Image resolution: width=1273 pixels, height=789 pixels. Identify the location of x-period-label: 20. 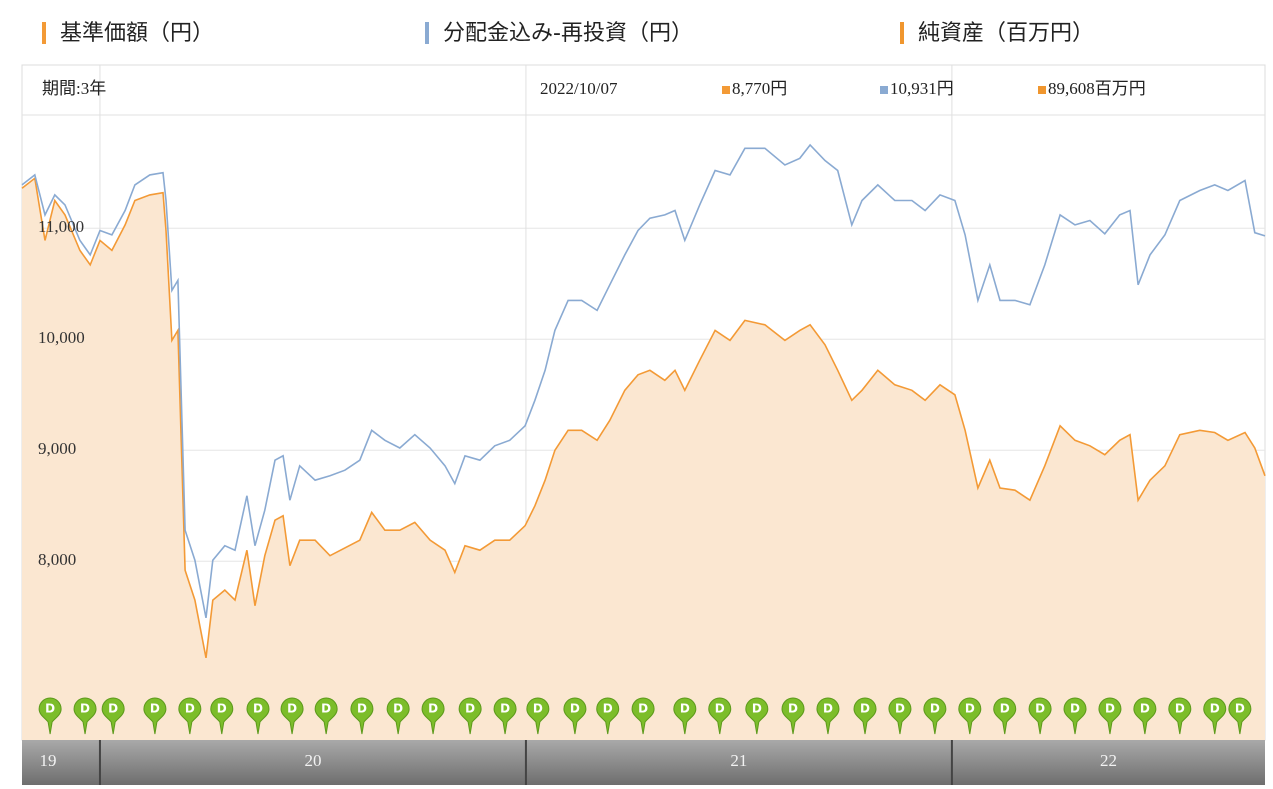
(312, 760).